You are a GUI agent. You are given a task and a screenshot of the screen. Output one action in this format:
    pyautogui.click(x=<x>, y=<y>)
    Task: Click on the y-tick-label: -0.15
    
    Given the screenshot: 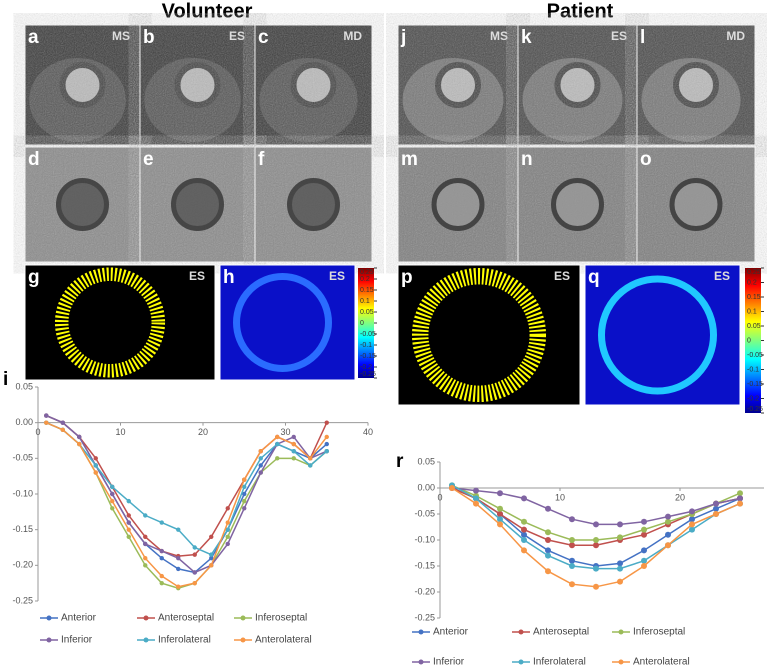 What is the action you would take?
    pyautogui.click(x=424, y=565)
    